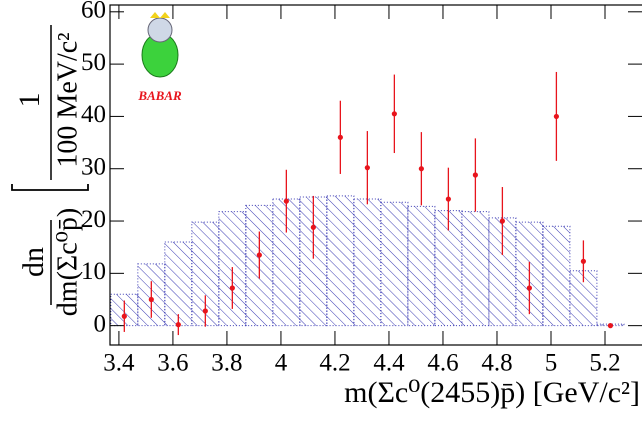 The height and width of the screenshot is (422, 642). I want to click on logo-crown, so click(160, 15).